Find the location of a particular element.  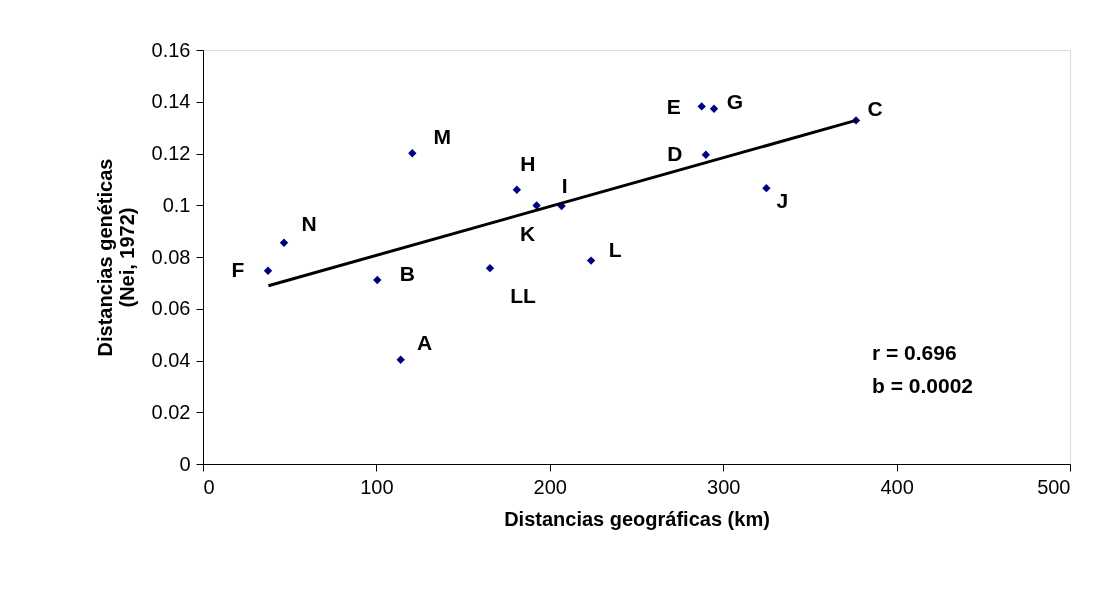

annotation: I is located at coordinates (564, 186).